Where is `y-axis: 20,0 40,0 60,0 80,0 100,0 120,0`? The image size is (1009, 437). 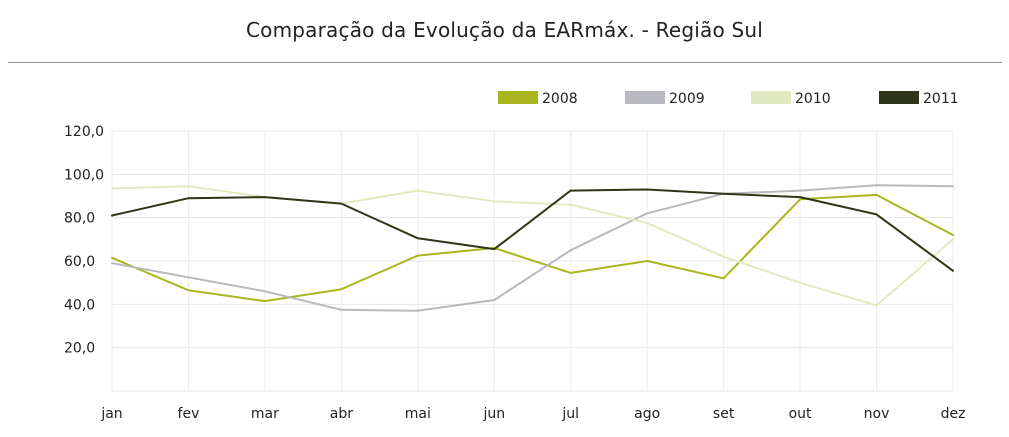
y-axis: 20,0 40,0 60,0 80,0 100,0 120,0 is located at coordinates (84, 240).